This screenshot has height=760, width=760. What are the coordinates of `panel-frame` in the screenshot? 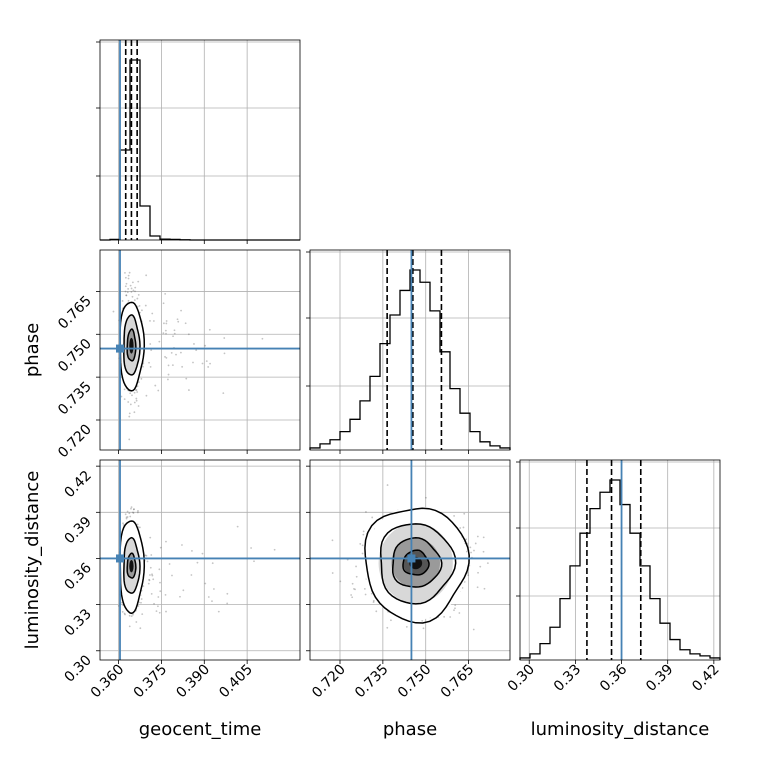 It's located at (410, 350).